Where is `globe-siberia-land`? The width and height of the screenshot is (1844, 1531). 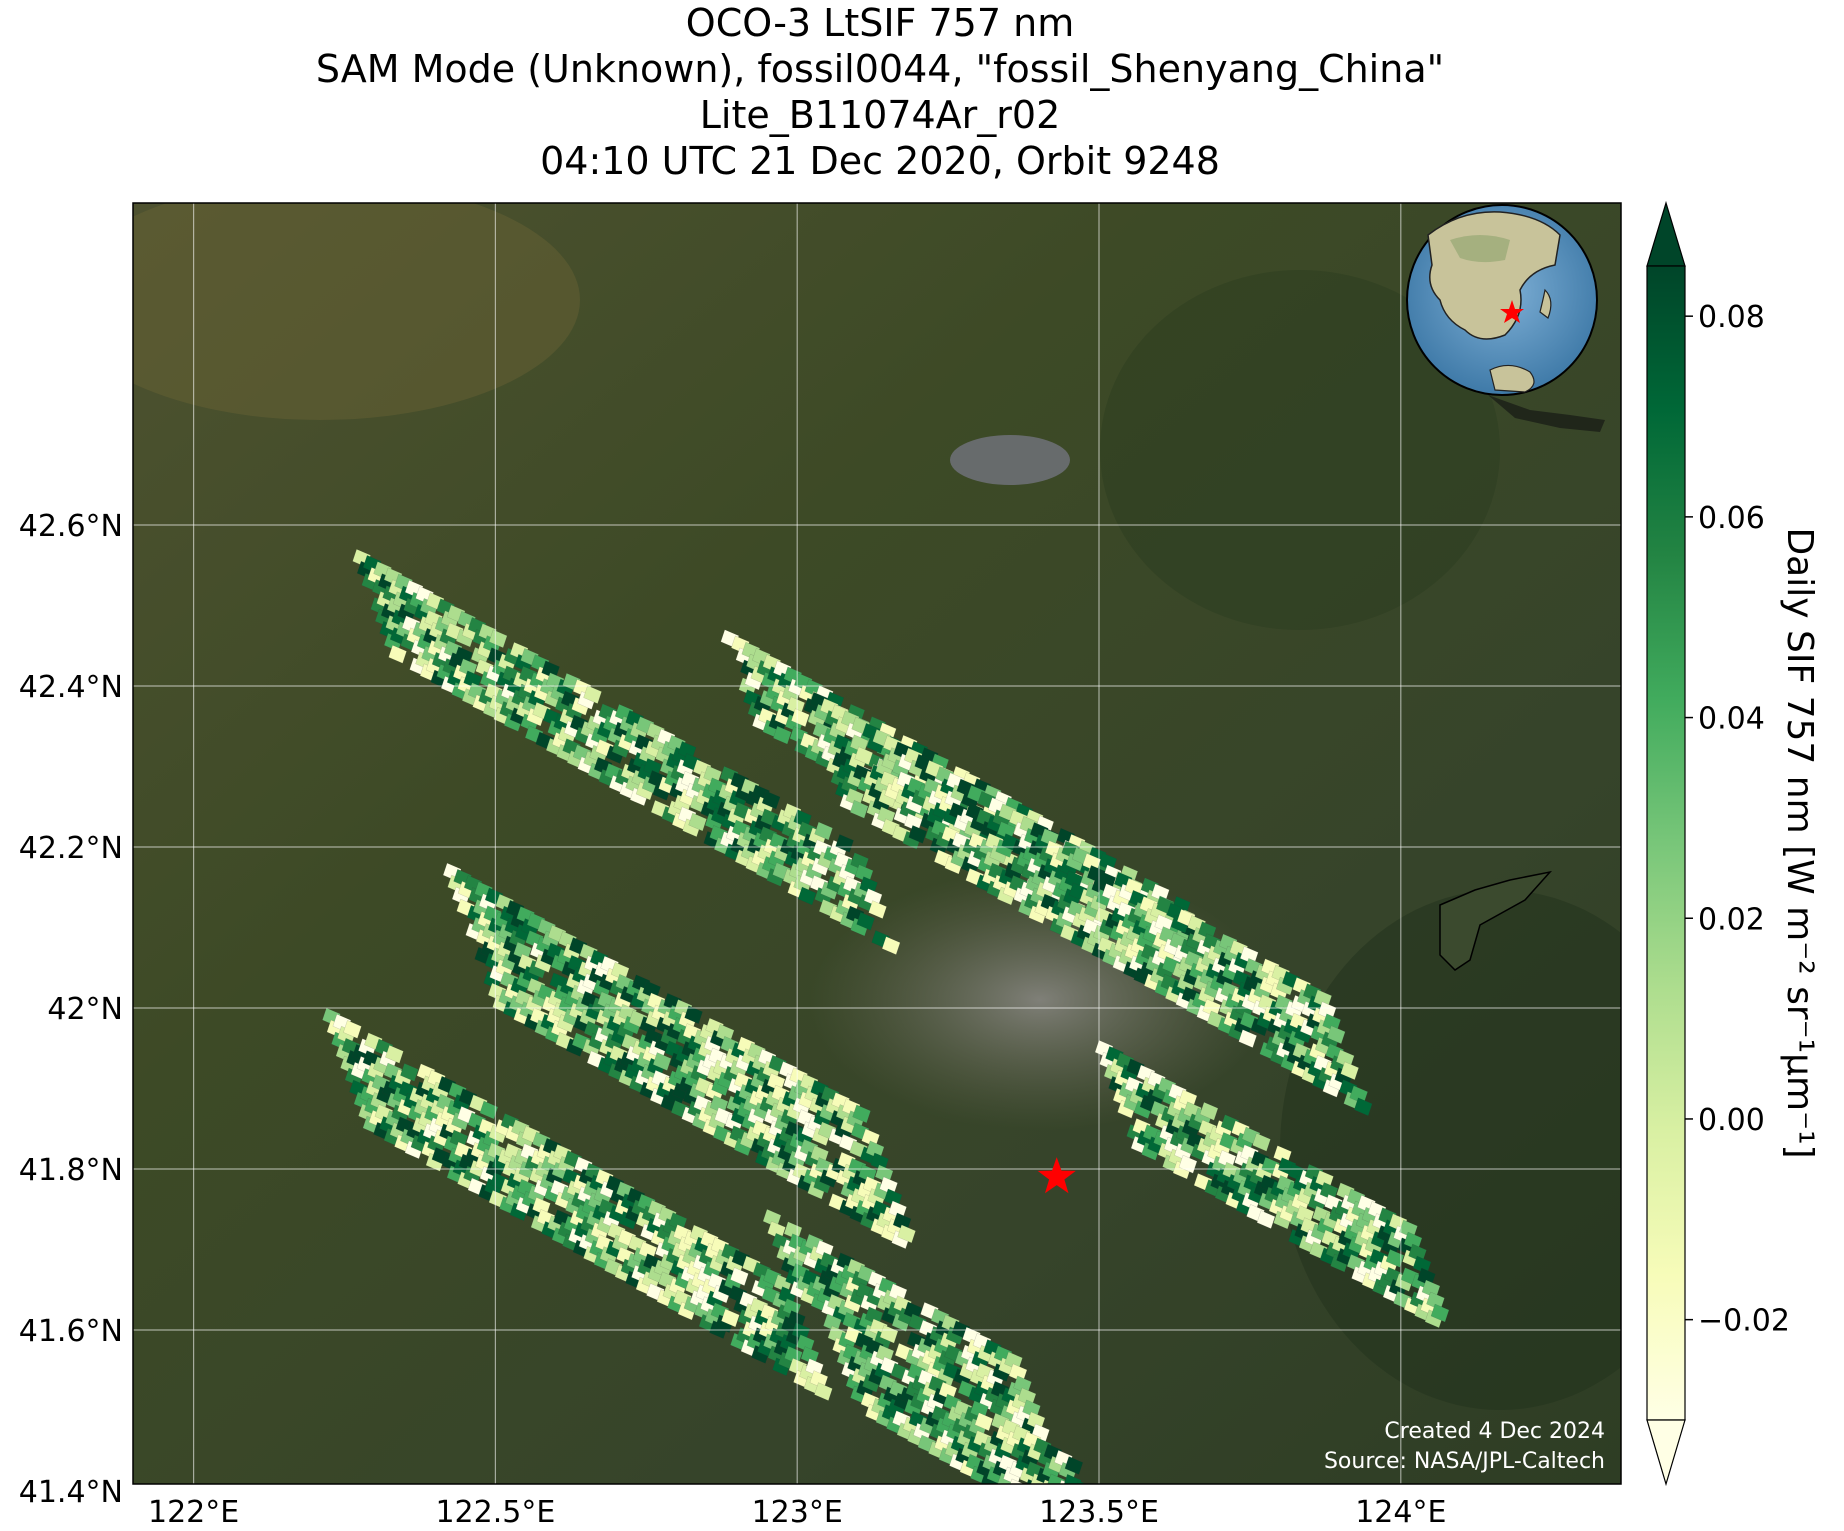 globe-siberia-land is located at coordinates (1480, 249).